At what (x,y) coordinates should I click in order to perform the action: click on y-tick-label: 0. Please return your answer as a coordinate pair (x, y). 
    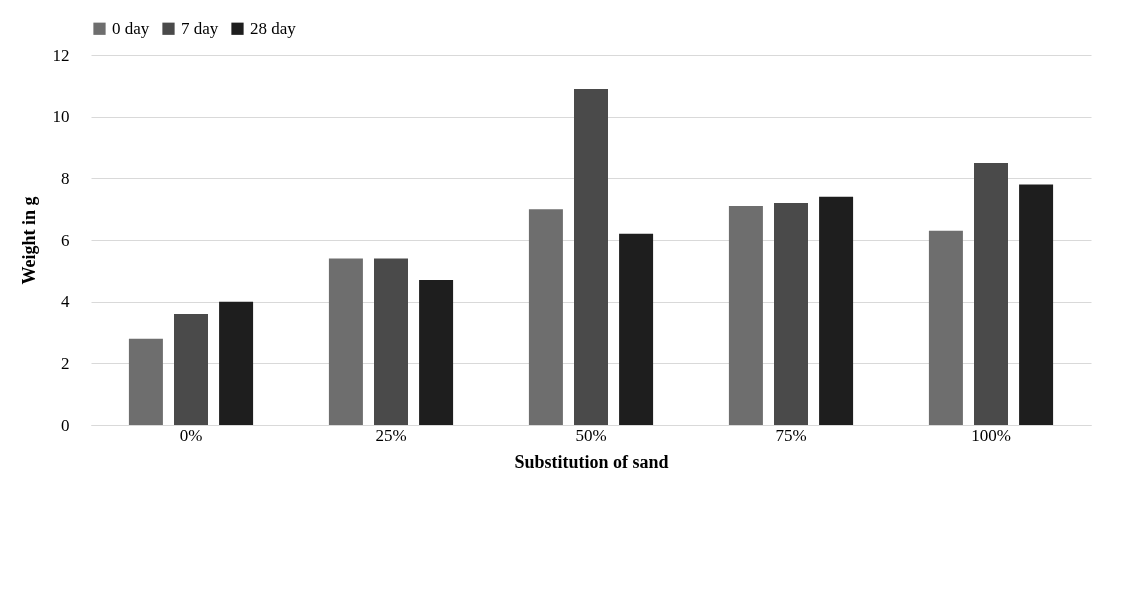
    Looking at the image, I should click on (65, 425).